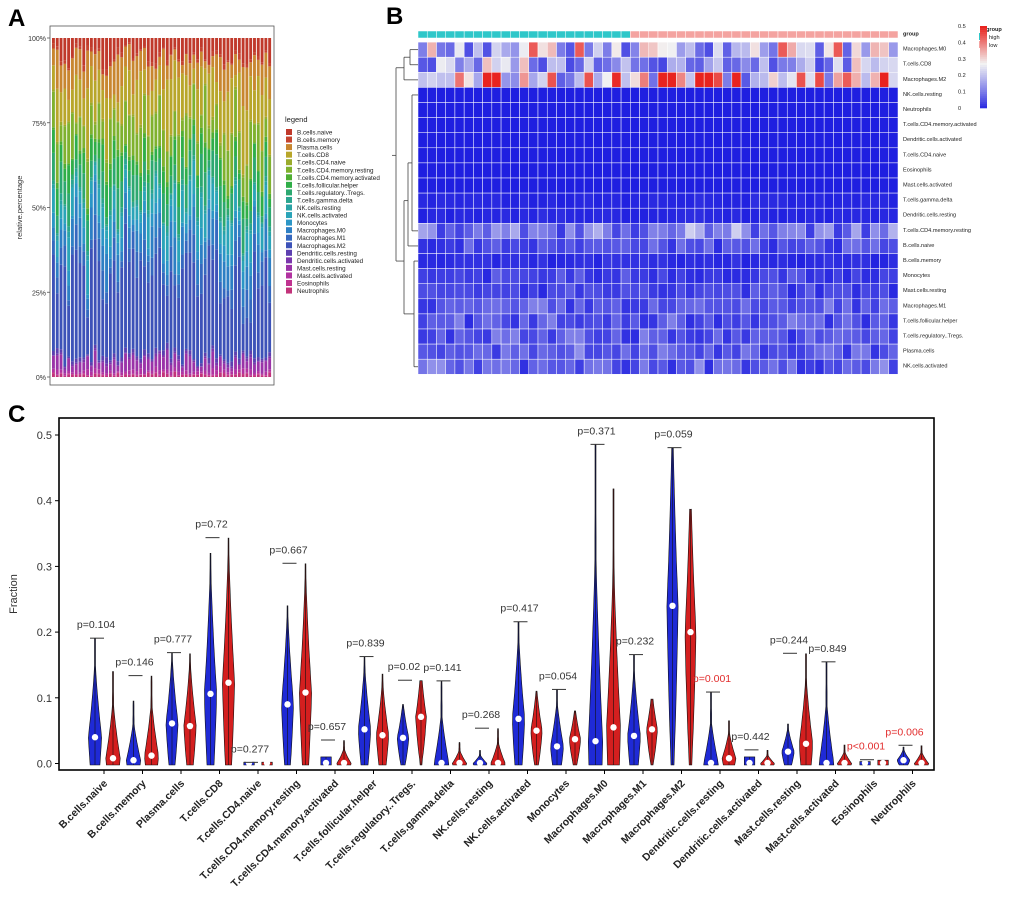 This screenshot has width=1020, height=909. What do you see at coordinates (962, 76) in the screenshot?
I see `colorbar-tick-label: 0.2` at bounding box center [962, 76].